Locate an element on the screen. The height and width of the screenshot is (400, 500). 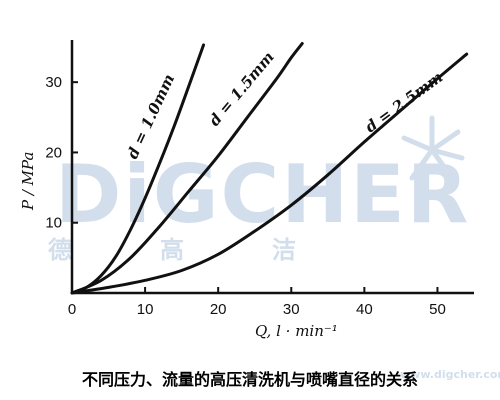
y-tick-label: 10 is located at coordinates (53, 223).